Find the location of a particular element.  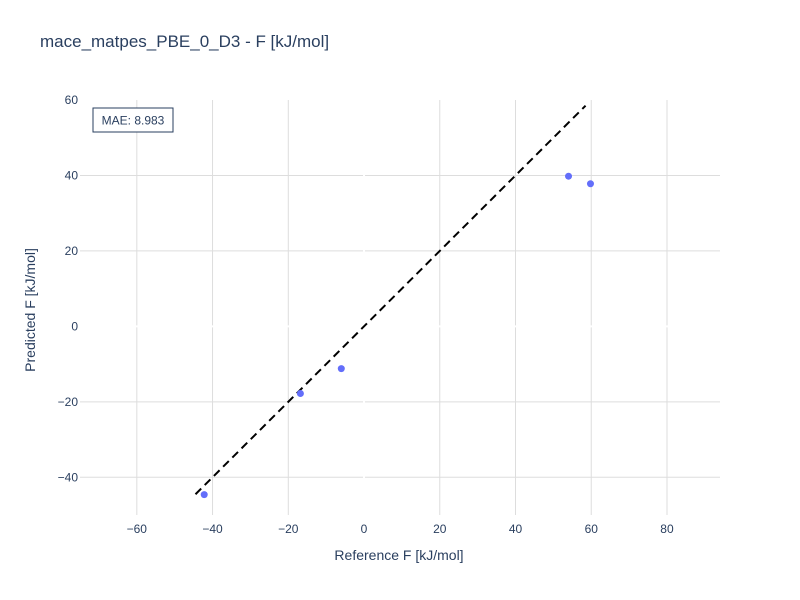

y-tick-label: −20 is located at coordinates (68, 402).